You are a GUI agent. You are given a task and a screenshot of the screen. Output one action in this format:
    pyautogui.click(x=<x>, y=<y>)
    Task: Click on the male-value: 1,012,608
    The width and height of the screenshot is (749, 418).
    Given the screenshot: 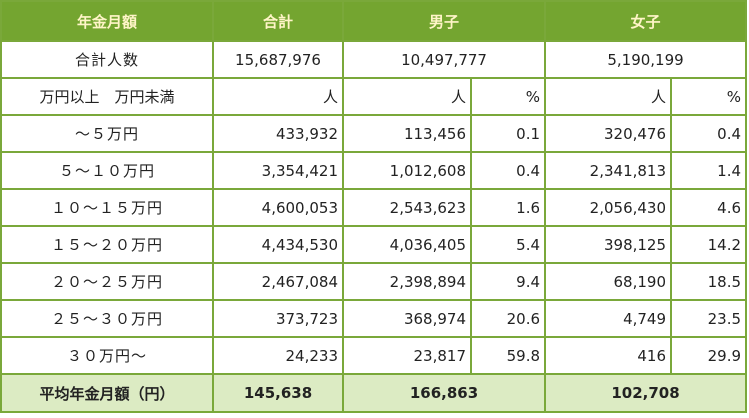 What is the action you would take?
    pyautogui.click(x=407, y=170)
    